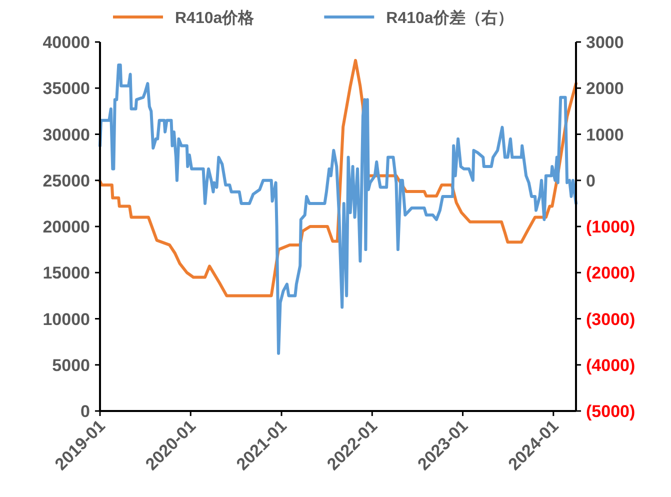 This screenshot has height=497, width=671. I want to click on y-tick-label: 20000, so click(66, 227).